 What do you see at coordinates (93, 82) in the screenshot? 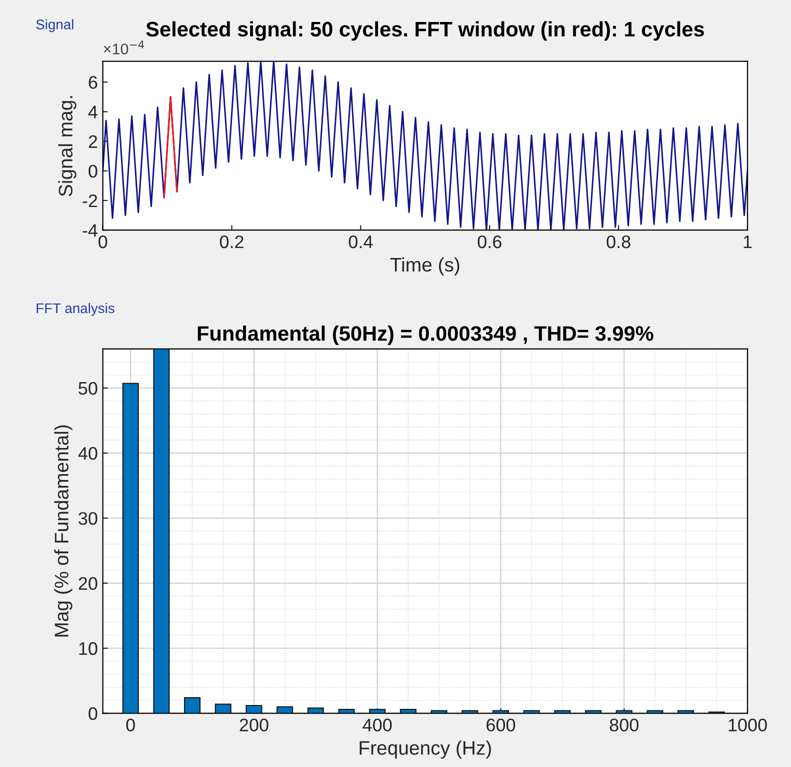
I see `y-tick-label: 6` at bounding box center [93, 82].